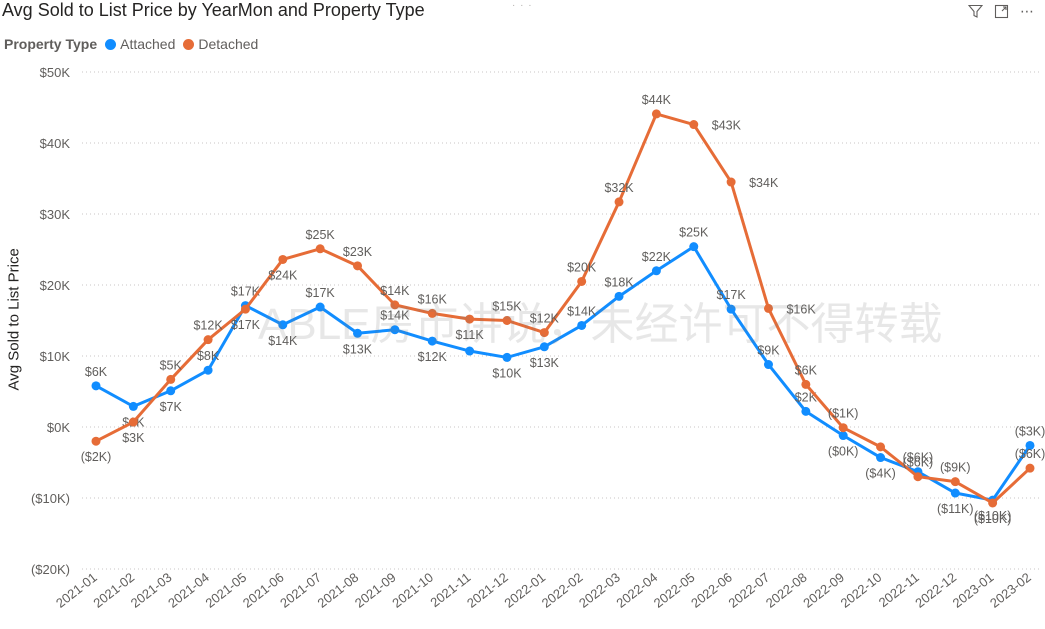  What do you see at coordinates (487, 590) in the screenshot?
I see `x-tick-label: 2021-12` at bounding box center [487, 590].